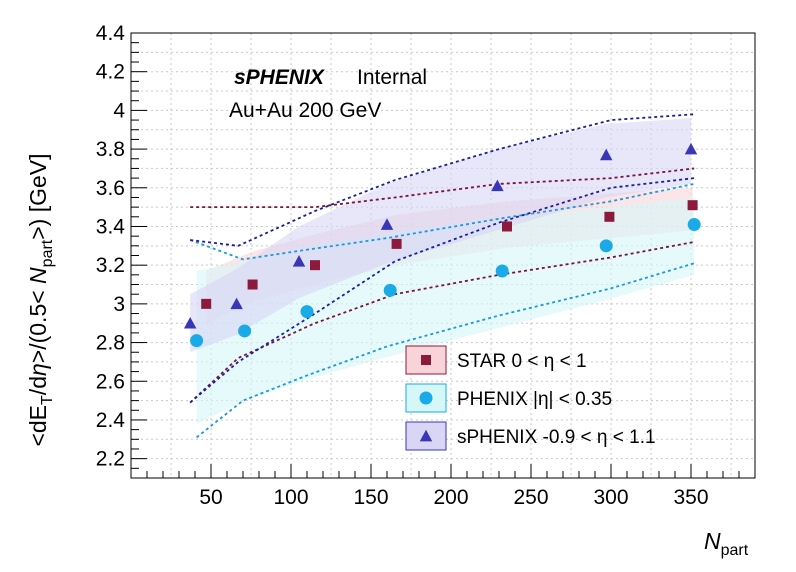 The height and width of the screenshot is (572, 796). I want to click on y-tick-label: 3.4, so click(111, 226).